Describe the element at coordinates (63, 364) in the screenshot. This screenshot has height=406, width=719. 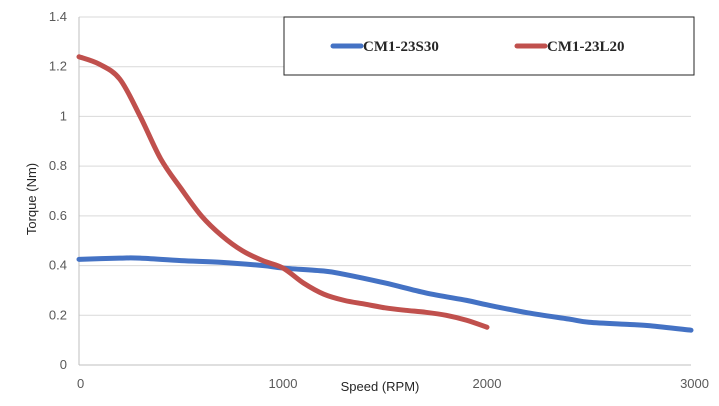
I see `y-tick-label: 0` at that location.